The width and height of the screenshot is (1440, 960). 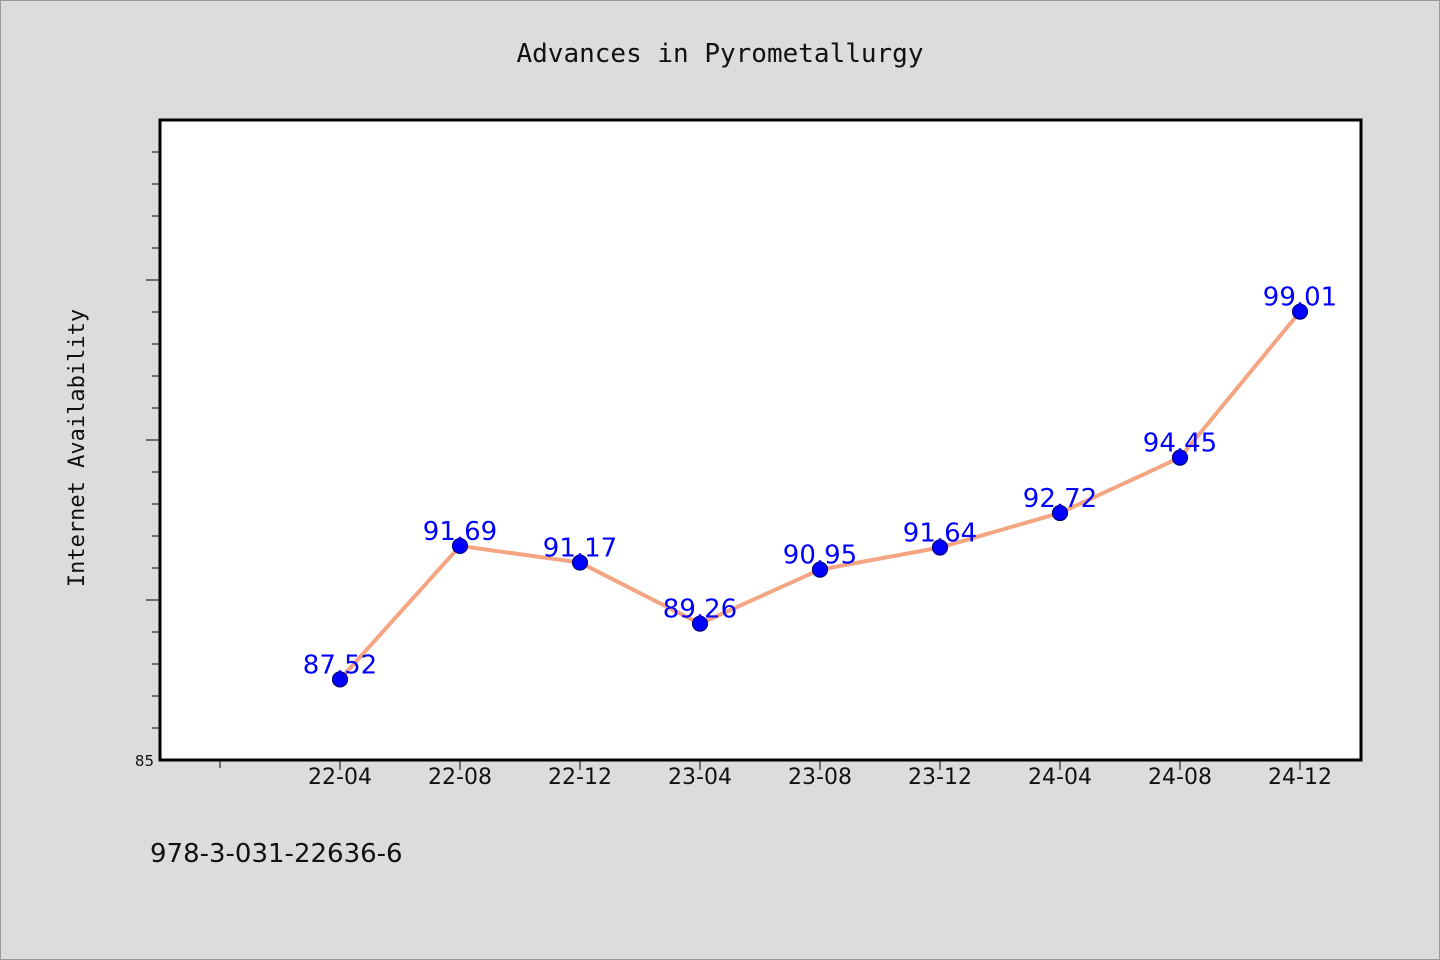 I want to click on x-tick-label: 23-08, so click(x=820, y=777).